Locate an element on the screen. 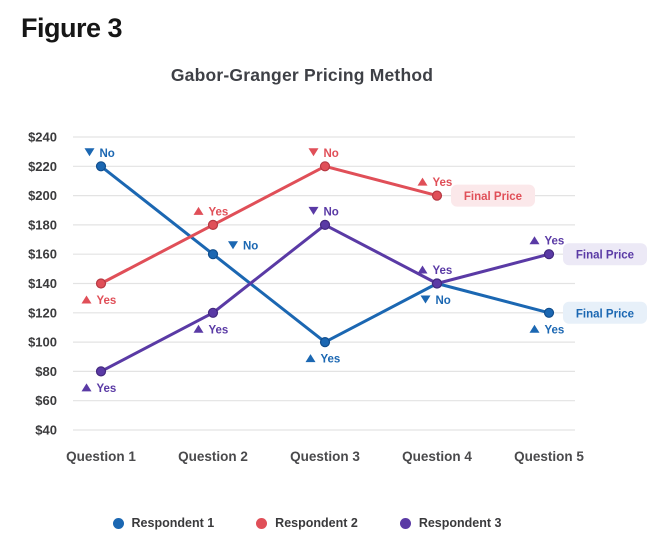 This screenshot has height=558, width=650. legend-item-respondent-3: Respondent 3 is located at coordinates (450, 523).